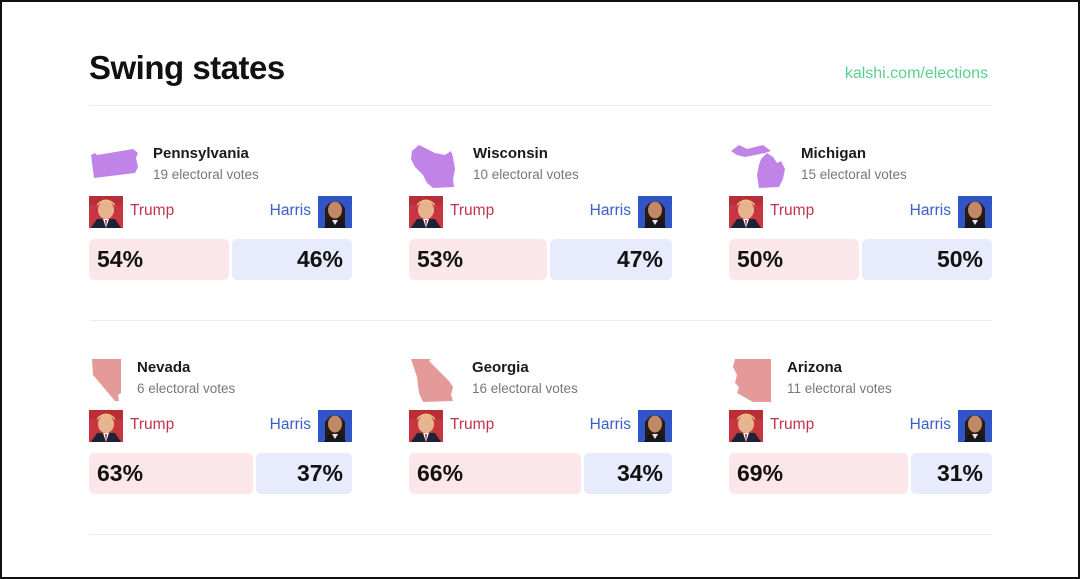 This screenshot has height=579, width=1080. Describe the element at coordinates (433, 166) in the screenshot. I see `wisconsin-shape` at that location.